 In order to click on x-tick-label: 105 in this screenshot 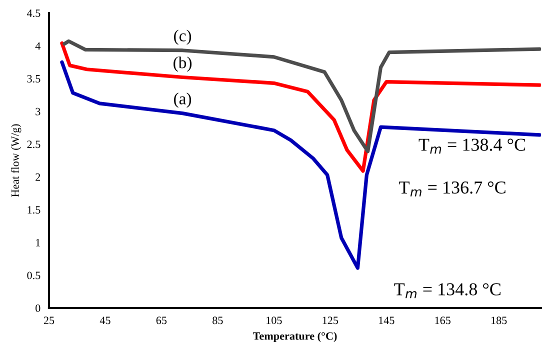, I will do `click(274, 320)`.